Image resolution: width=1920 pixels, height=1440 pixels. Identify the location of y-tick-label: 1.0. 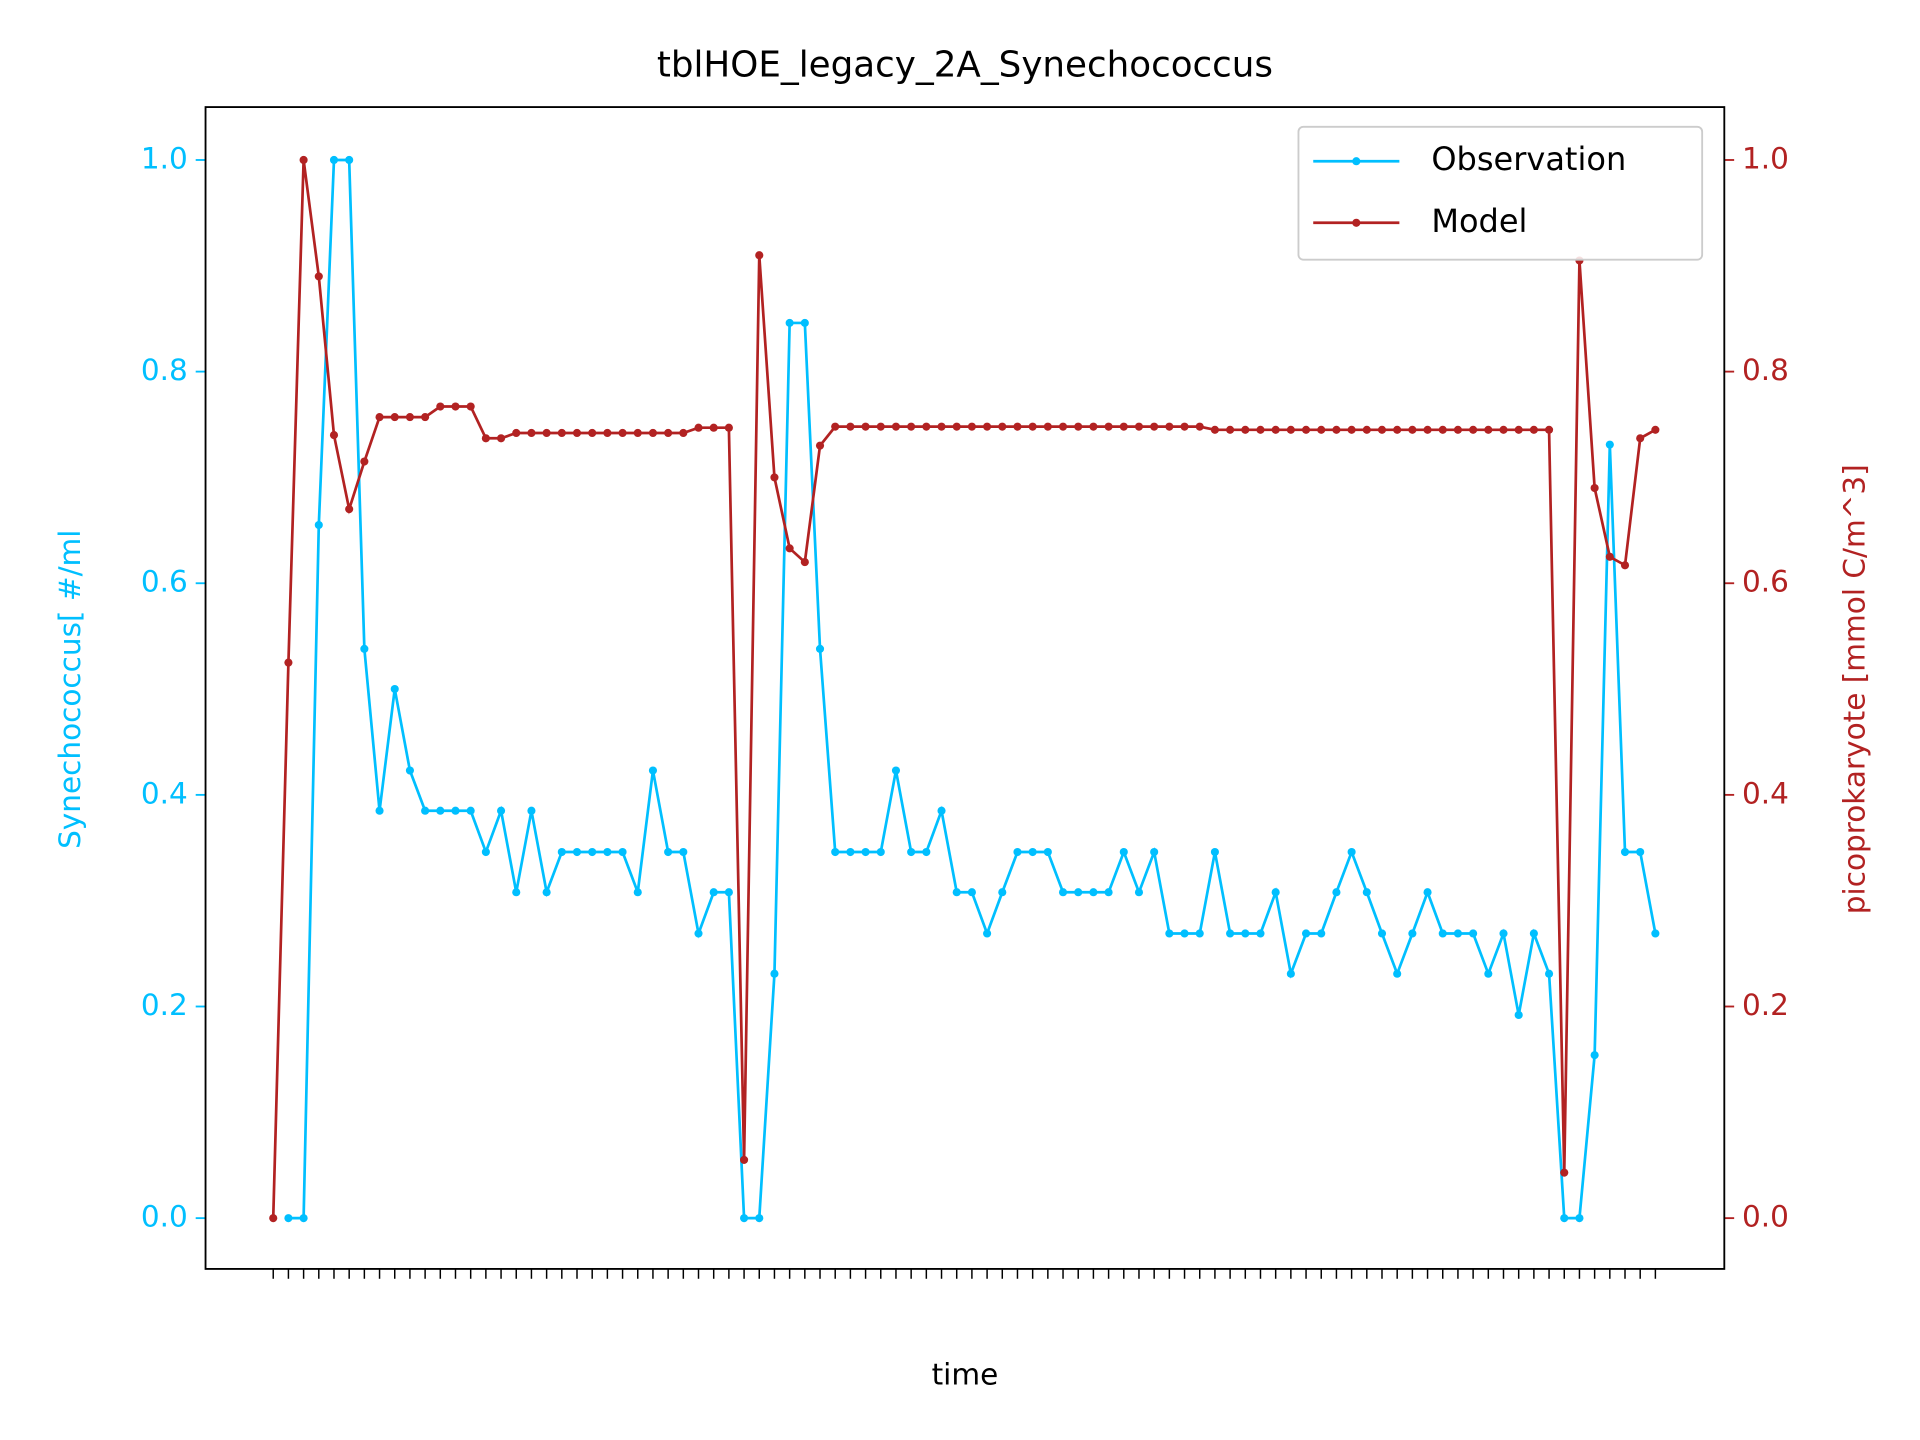
(1765, 158).